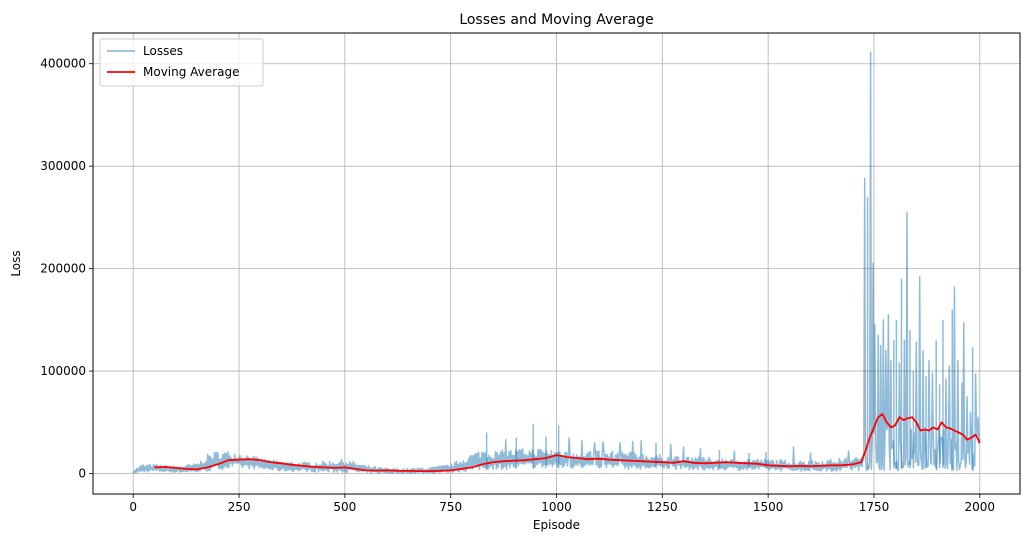 The width and height of the screenshot is (1031, 547). I want to click on x-tick-label: 1750, so click(874, 507).